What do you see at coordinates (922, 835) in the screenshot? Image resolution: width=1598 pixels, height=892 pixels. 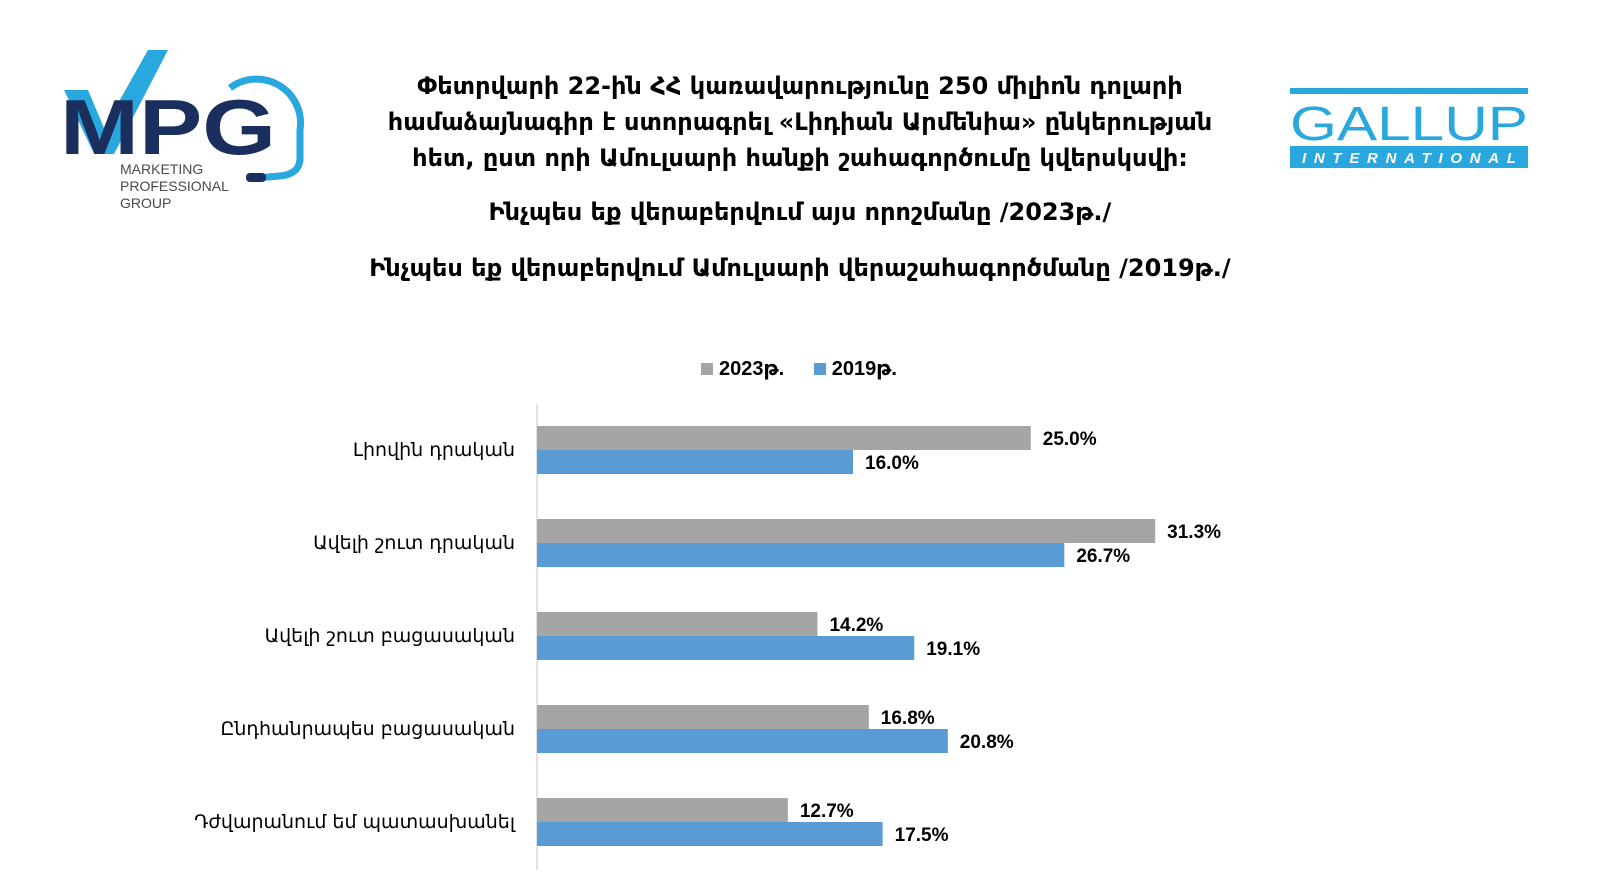 I see `data-label-2019: 17.5%` at bounding box center [922, 835].